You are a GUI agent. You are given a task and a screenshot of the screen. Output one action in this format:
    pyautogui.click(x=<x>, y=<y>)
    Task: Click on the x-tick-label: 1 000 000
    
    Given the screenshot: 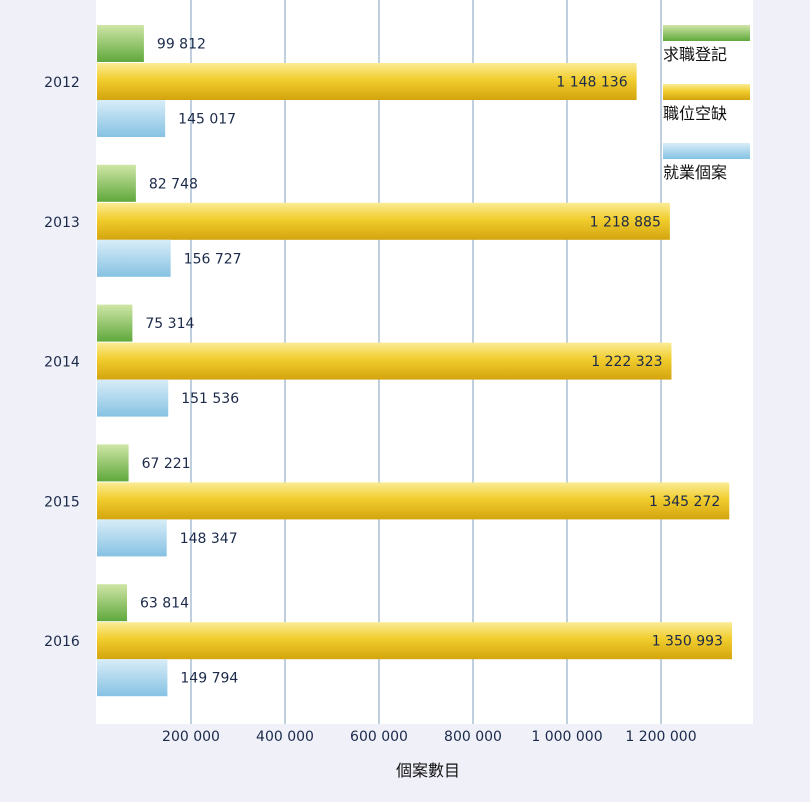 What is the action you would take?
    pyautogui.click(x=566, y=737)
    